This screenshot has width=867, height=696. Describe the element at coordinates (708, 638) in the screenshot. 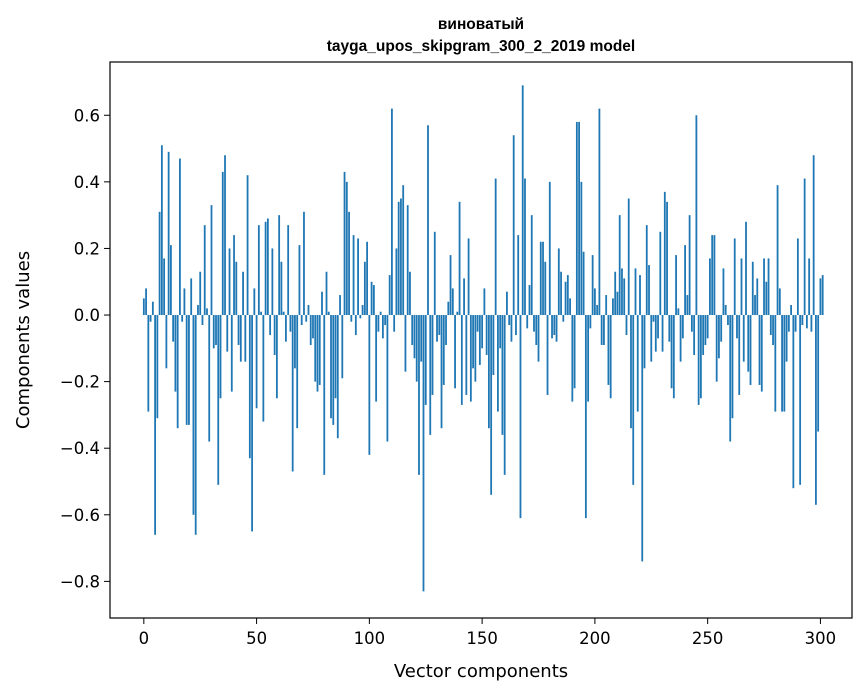

I see `x-tick-label: 250` at that location.